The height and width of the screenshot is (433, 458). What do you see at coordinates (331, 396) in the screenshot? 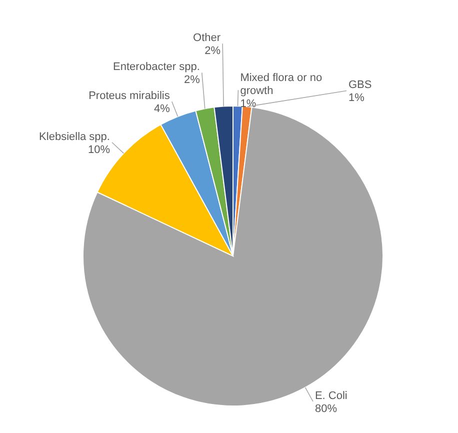
I see `slice-label: E. Coli` at bounding box center [331, 396].